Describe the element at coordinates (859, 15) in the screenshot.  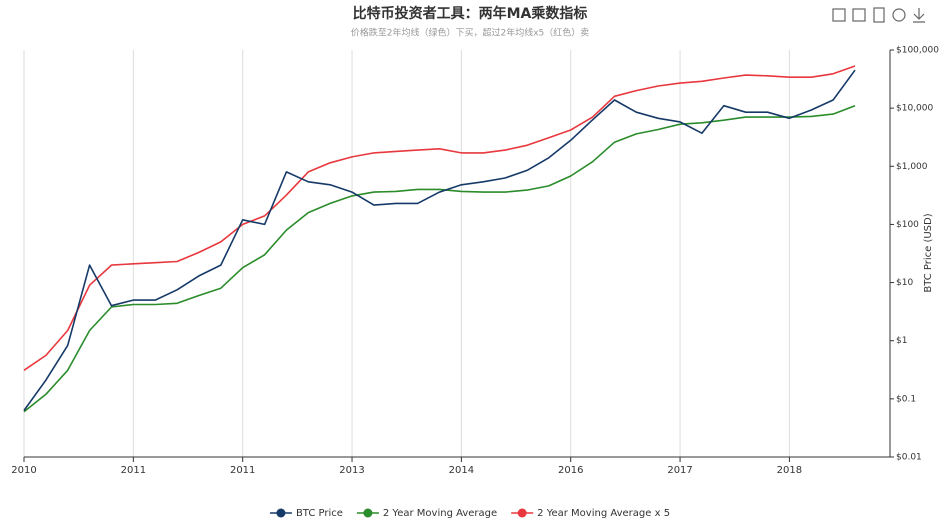
I see `tool-zoom-reset` at that location.